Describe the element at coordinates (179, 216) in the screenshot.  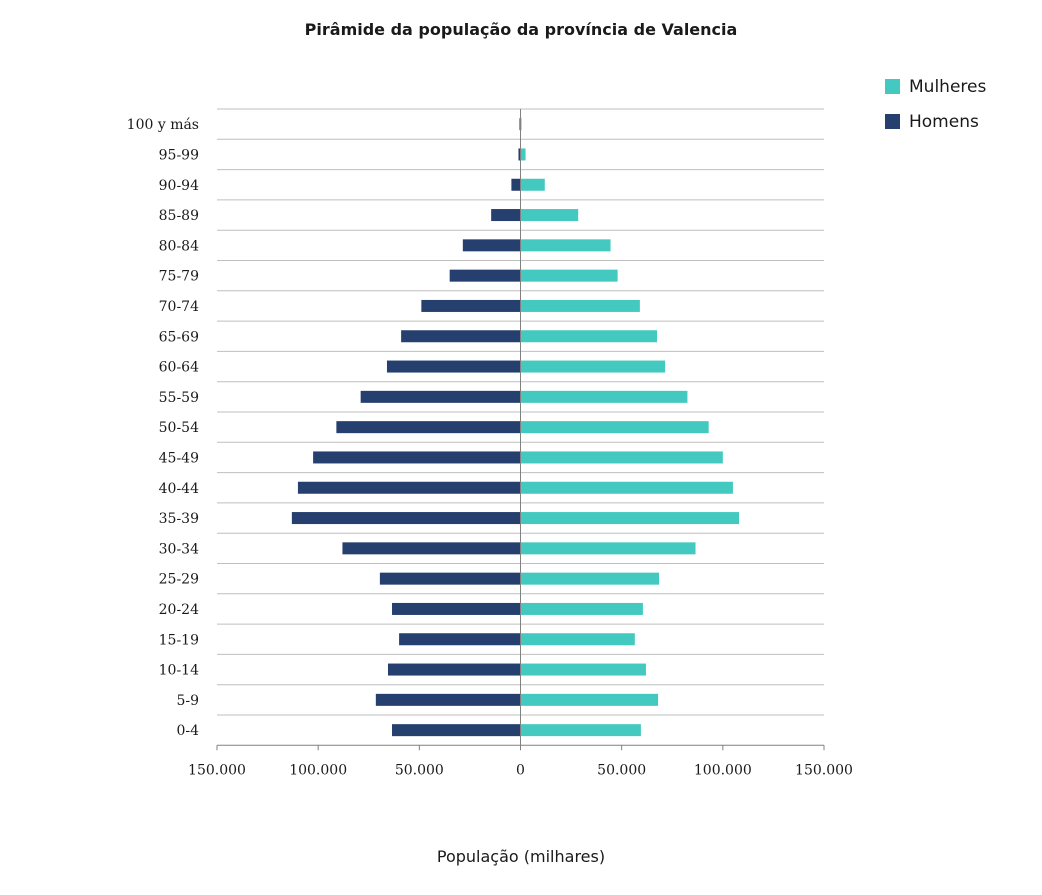
I see `category-label: 85-89` at that location.